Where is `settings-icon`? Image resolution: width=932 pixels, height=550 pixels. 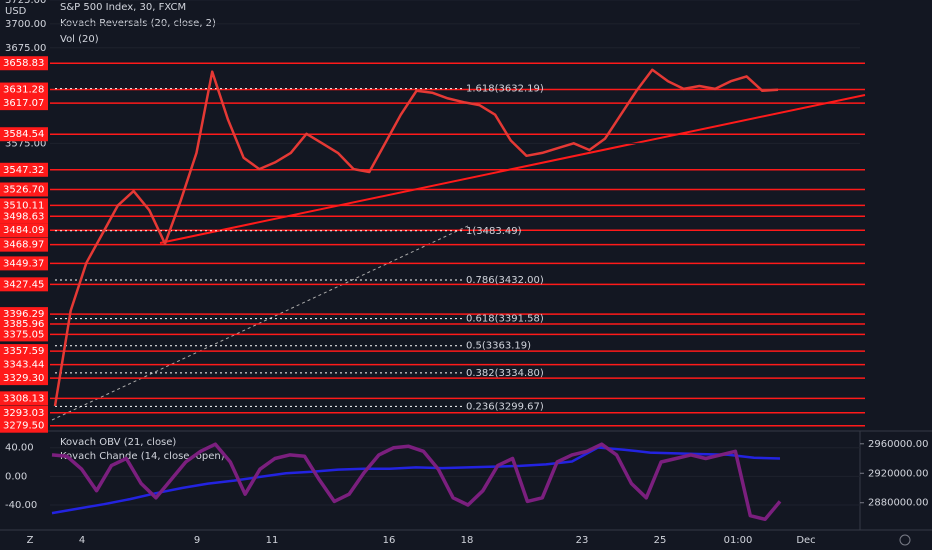
settings-icon is located at coordinates (905, 540).